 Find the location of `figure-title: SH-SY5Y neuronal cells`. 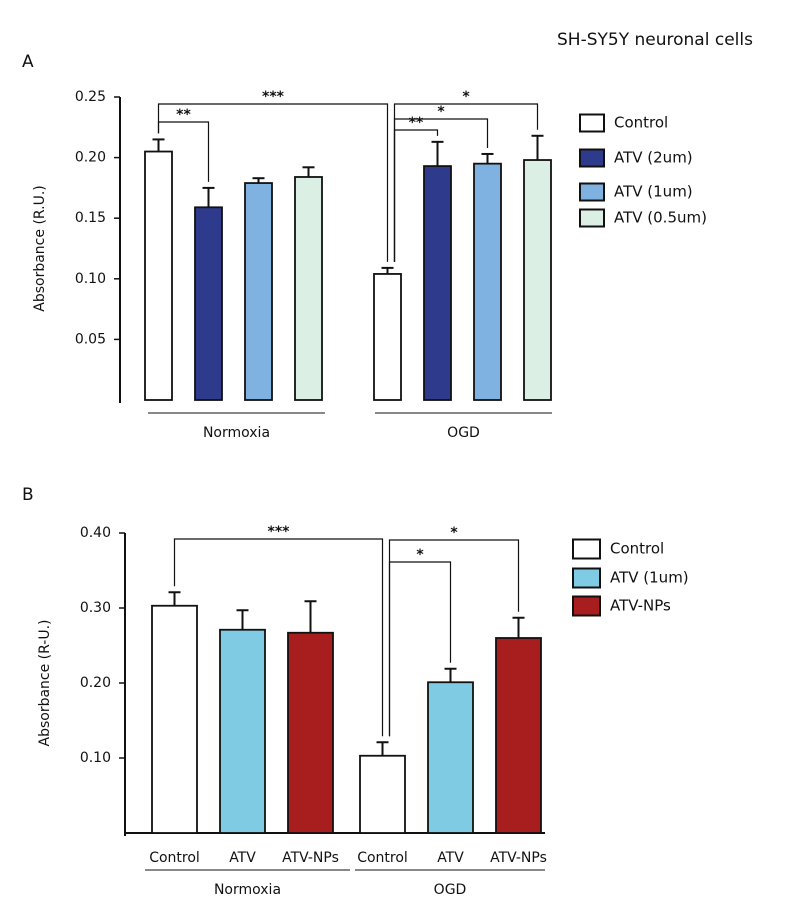

figure-title: SH-SY5Y neuronal cells is located at coordinates (655, 40).